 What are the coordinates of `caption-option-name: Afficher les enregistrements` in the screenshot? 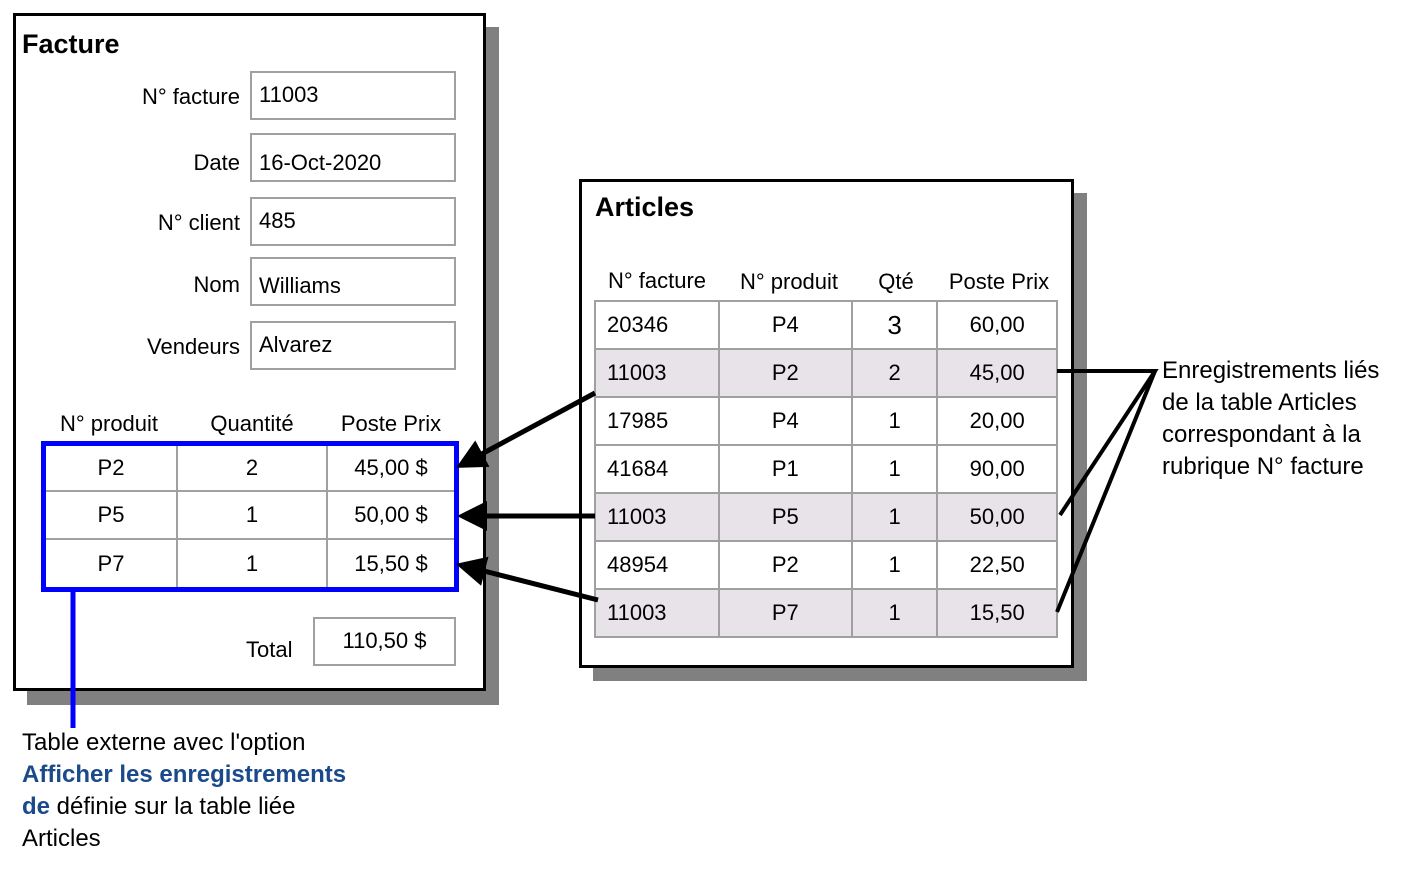 It's located at (184, 774).